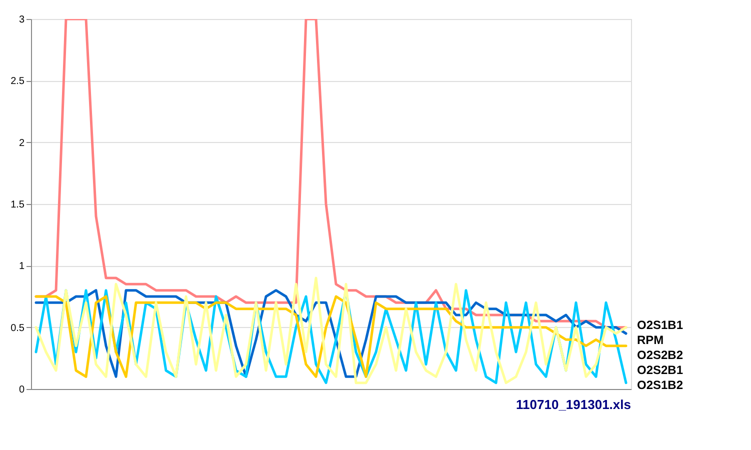  Describe the element at coordinates (17, 205) in the screenshot. I see `y-tick-label: 1.5` at that location.